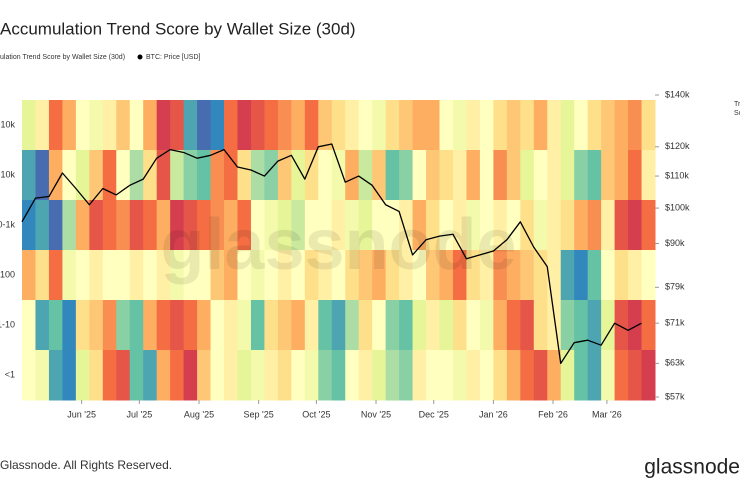 The height and width of the screenshot is (492, 740). Describe the element at coordinates (434, 414) in the screenshot. I see `x-tick-label: Dec '25` at that location.